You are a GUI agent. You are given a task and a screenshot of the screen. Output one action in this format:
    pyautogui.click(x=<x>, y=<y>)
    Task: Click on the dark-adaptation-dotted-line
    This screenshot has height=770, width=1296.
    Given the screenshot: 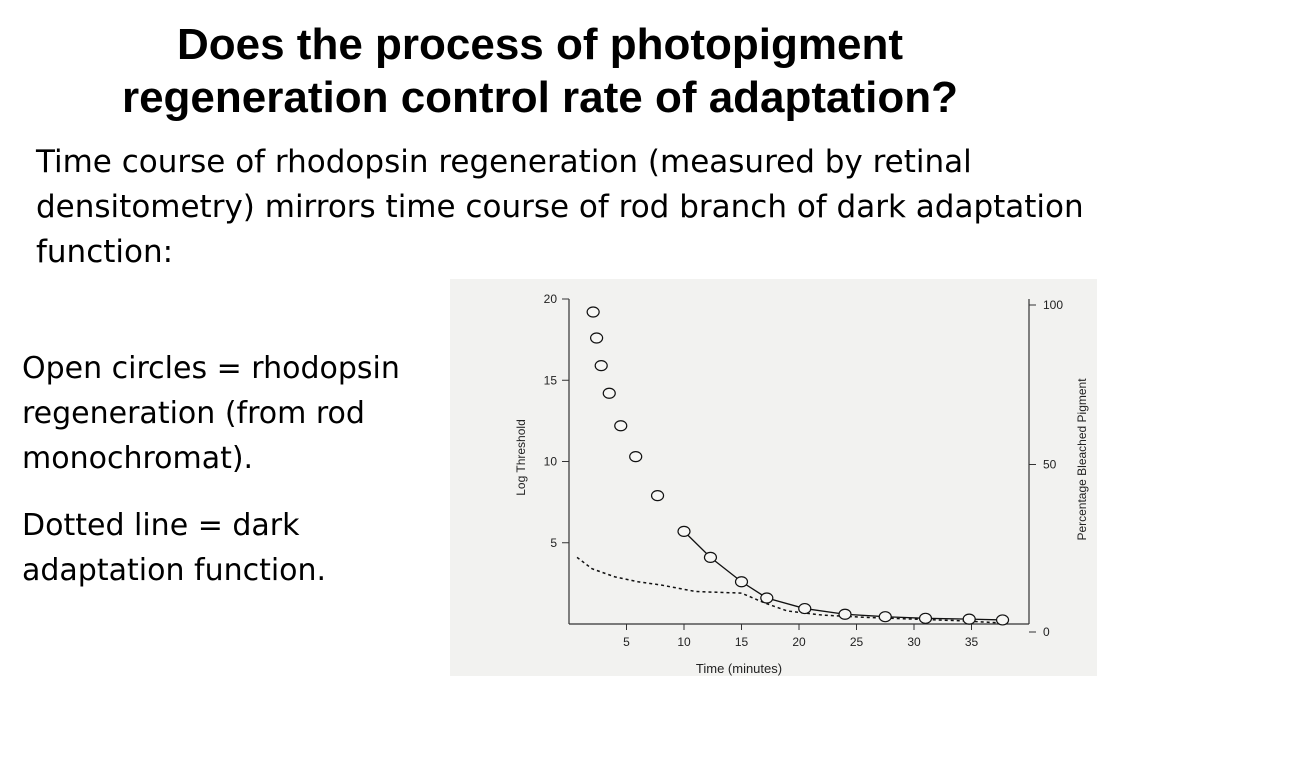 What is the action you would take?
    pyautogui.click(x=791, y=590)
    